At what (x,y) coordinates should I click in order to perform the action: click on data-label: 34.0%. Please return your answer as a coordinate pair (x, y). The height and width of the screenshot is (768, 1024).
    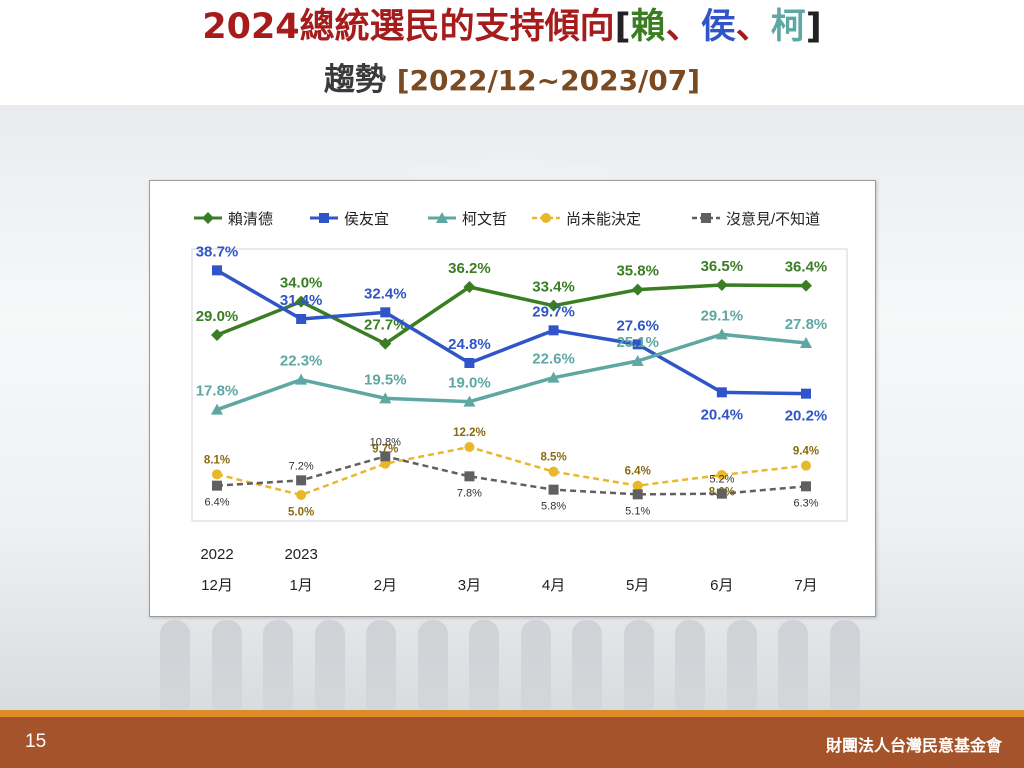
    Looking at the image, I should click on (301, 283).